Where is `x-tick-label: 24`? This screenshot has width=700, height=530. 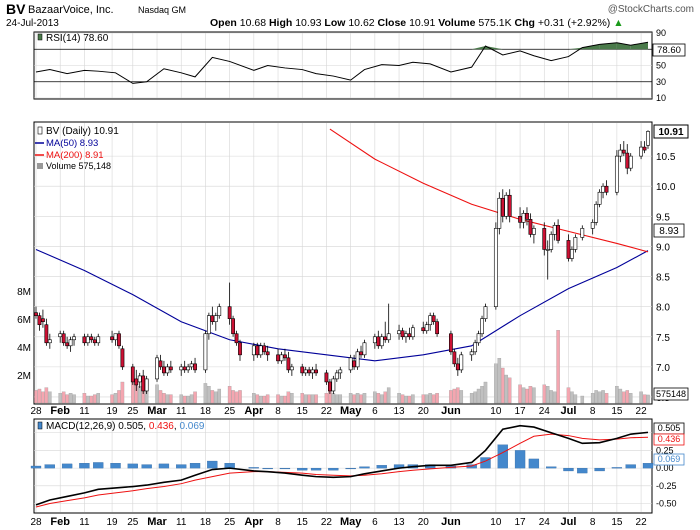
x-tick-label: 24 is located at coordinates (545, 522).